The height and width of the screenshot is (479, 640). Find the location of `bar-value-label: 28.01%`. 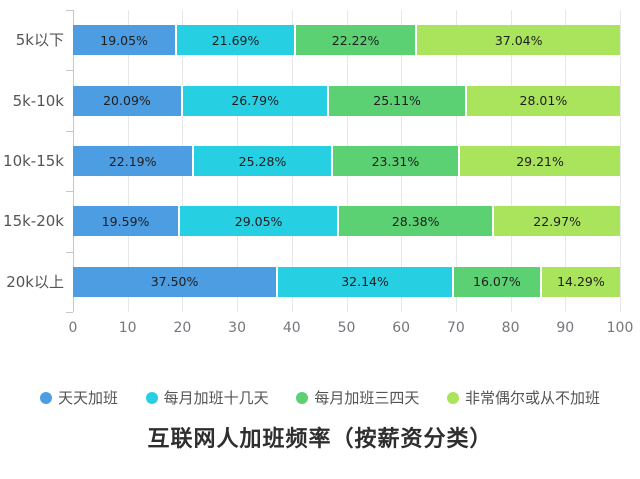

bar-value-label: 28.01% is located at coordinates (543, 101).